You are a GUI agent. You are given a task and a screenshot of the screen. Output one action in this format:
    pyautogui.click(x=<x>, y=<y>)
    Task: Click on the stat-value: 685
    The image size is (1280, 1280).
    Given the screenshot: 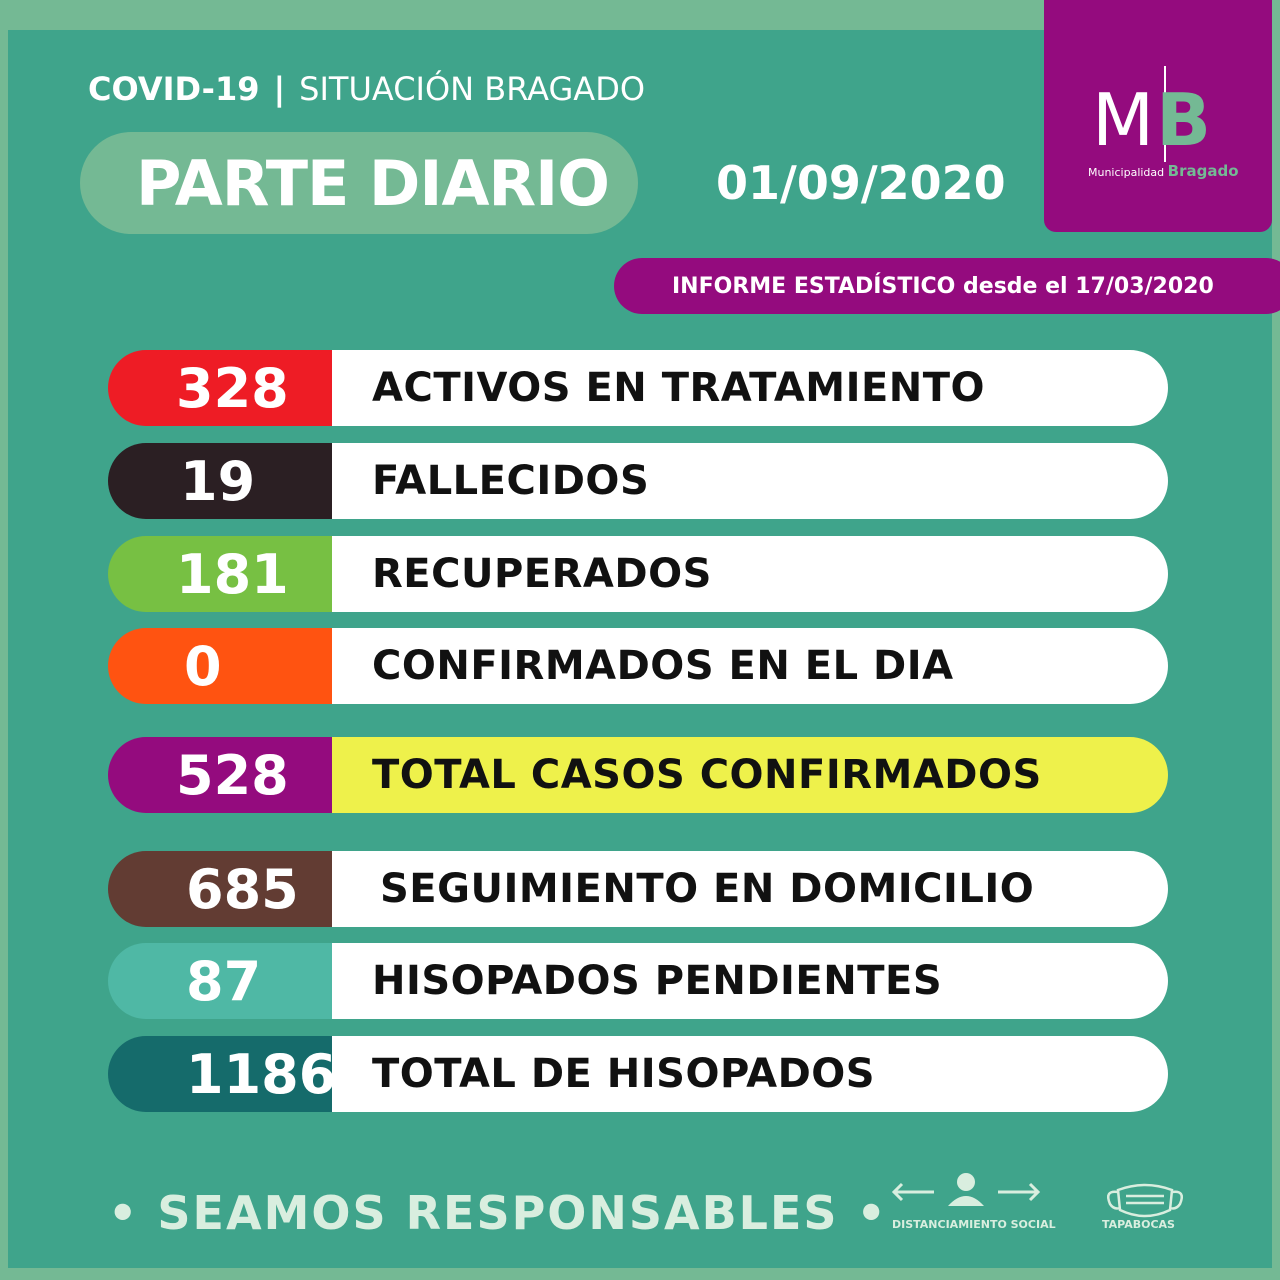 What is the action you would take?
    pyautogui.click(x=238, y=889)
    